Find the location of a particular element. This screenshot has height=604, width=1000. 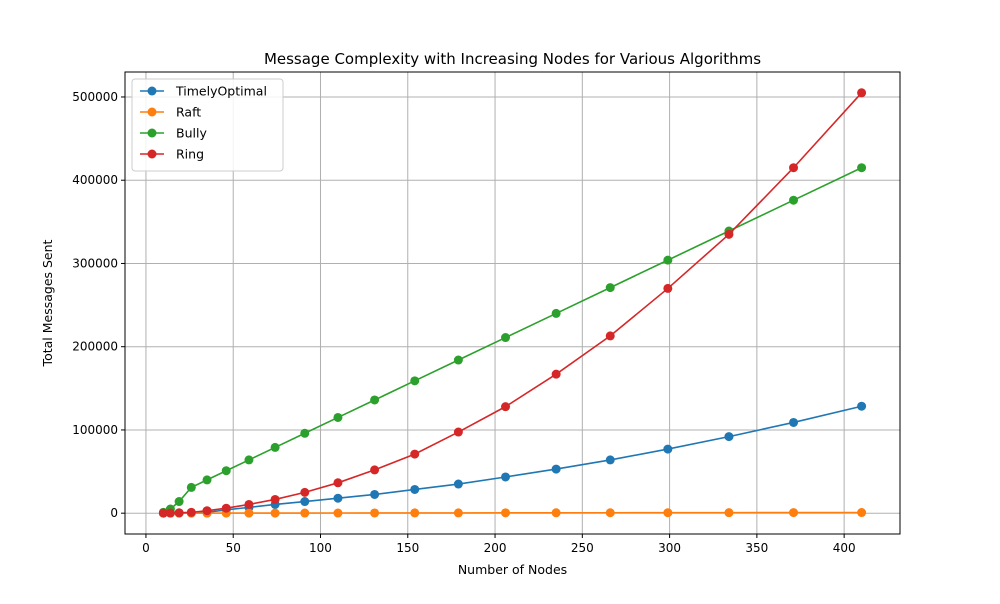

legend-marker-raft is located at coordinates (152, 112).